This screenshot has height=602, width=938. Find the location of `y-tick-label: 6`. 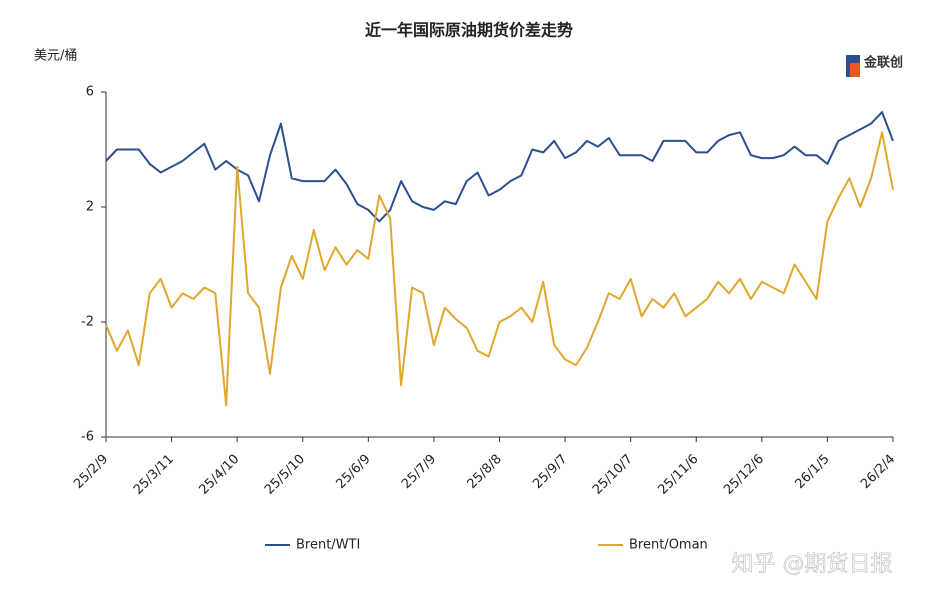

y-tick-label: 6 is located at coordinates (90, 92).